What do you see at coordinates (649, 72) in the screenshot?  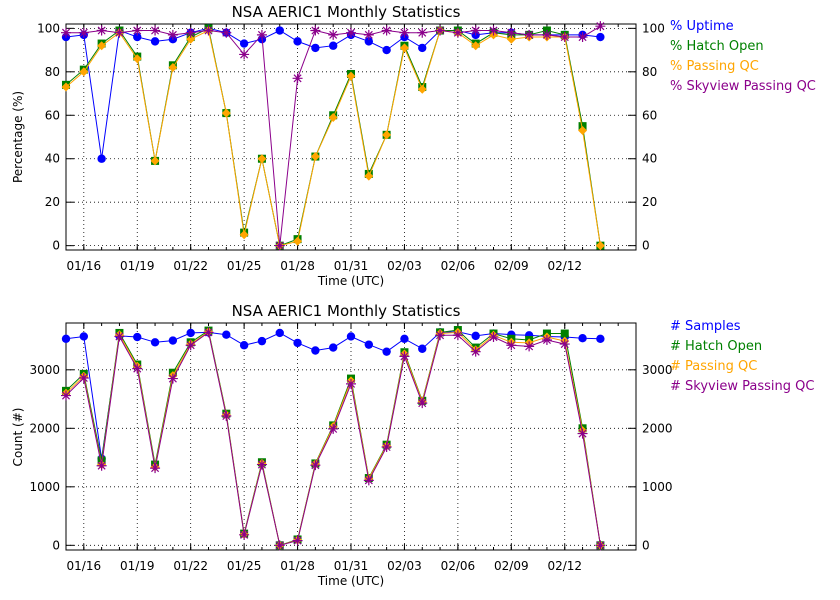 I see `y-tick-label-right: 80` at bounding box center [649, 72].